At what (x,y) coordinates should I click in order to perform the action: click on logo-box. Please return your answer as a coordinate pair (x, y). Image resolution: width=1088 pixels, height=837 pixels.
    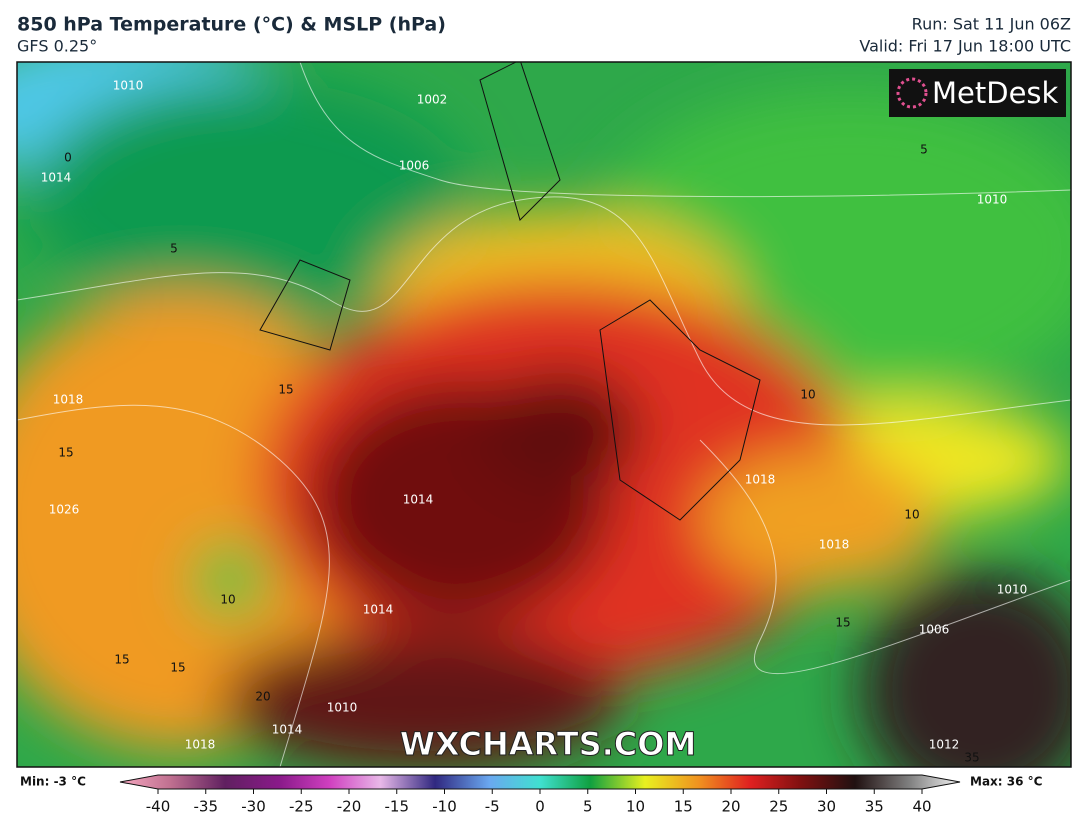
    Looking at the image, I should click on (977, 93).